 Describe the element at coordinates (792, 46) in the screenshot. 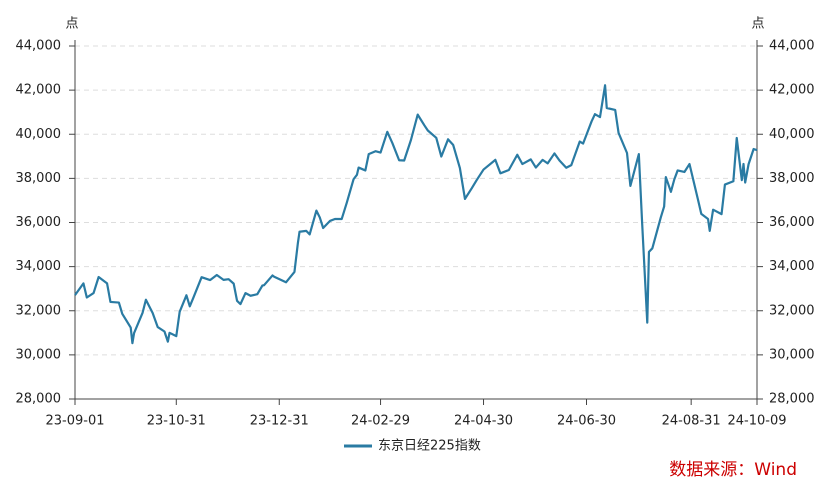

I see `y2-tick-label: 44,000` at that location.